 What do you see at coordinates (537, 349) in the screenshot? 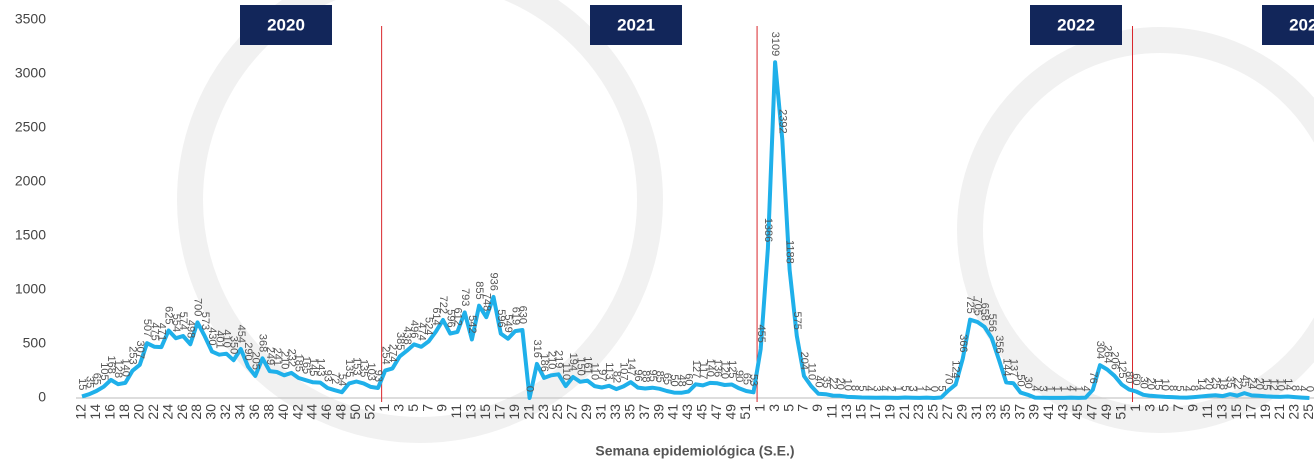
I see `data-label: 316` at bounding box center [537, 349].